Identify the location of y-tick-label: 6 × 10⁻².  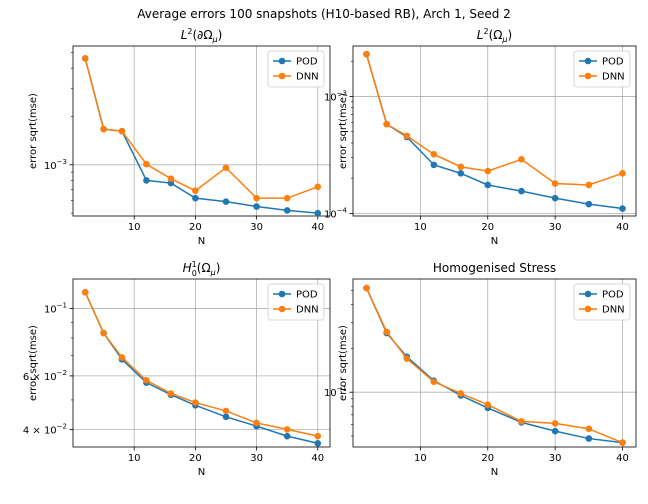
(45, 376).